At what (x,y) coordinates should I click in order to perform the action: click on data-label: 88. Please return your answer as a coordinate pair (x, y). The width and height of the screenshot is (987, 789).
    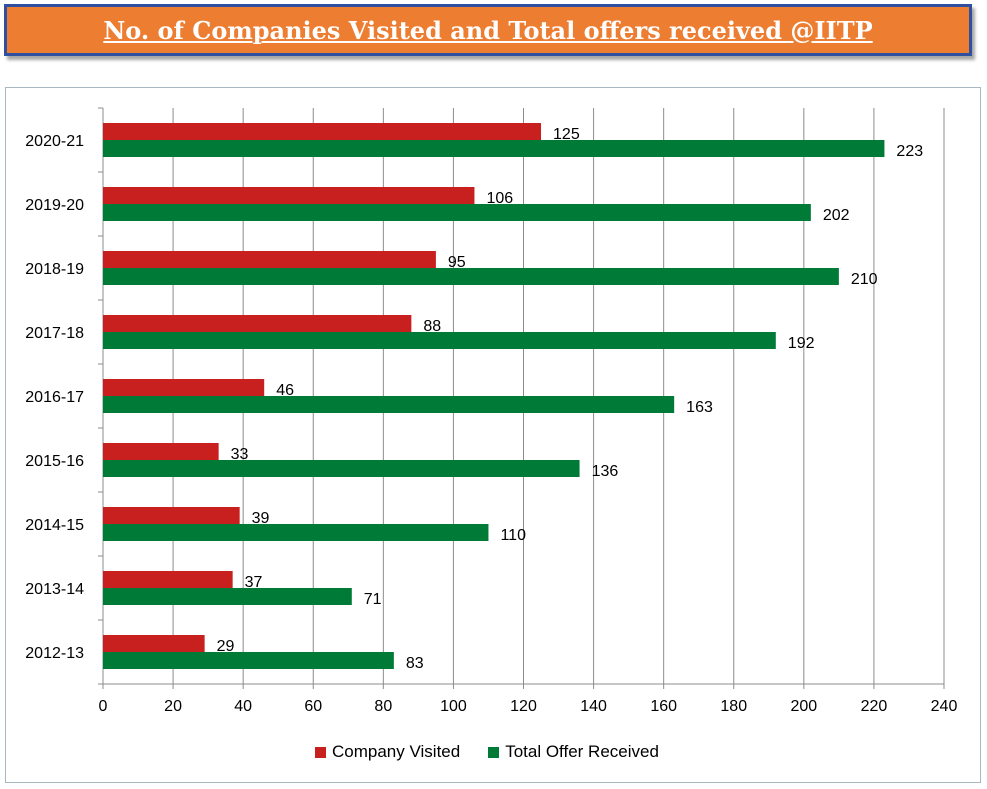
    Looking at the image, I should click on (432, 326).